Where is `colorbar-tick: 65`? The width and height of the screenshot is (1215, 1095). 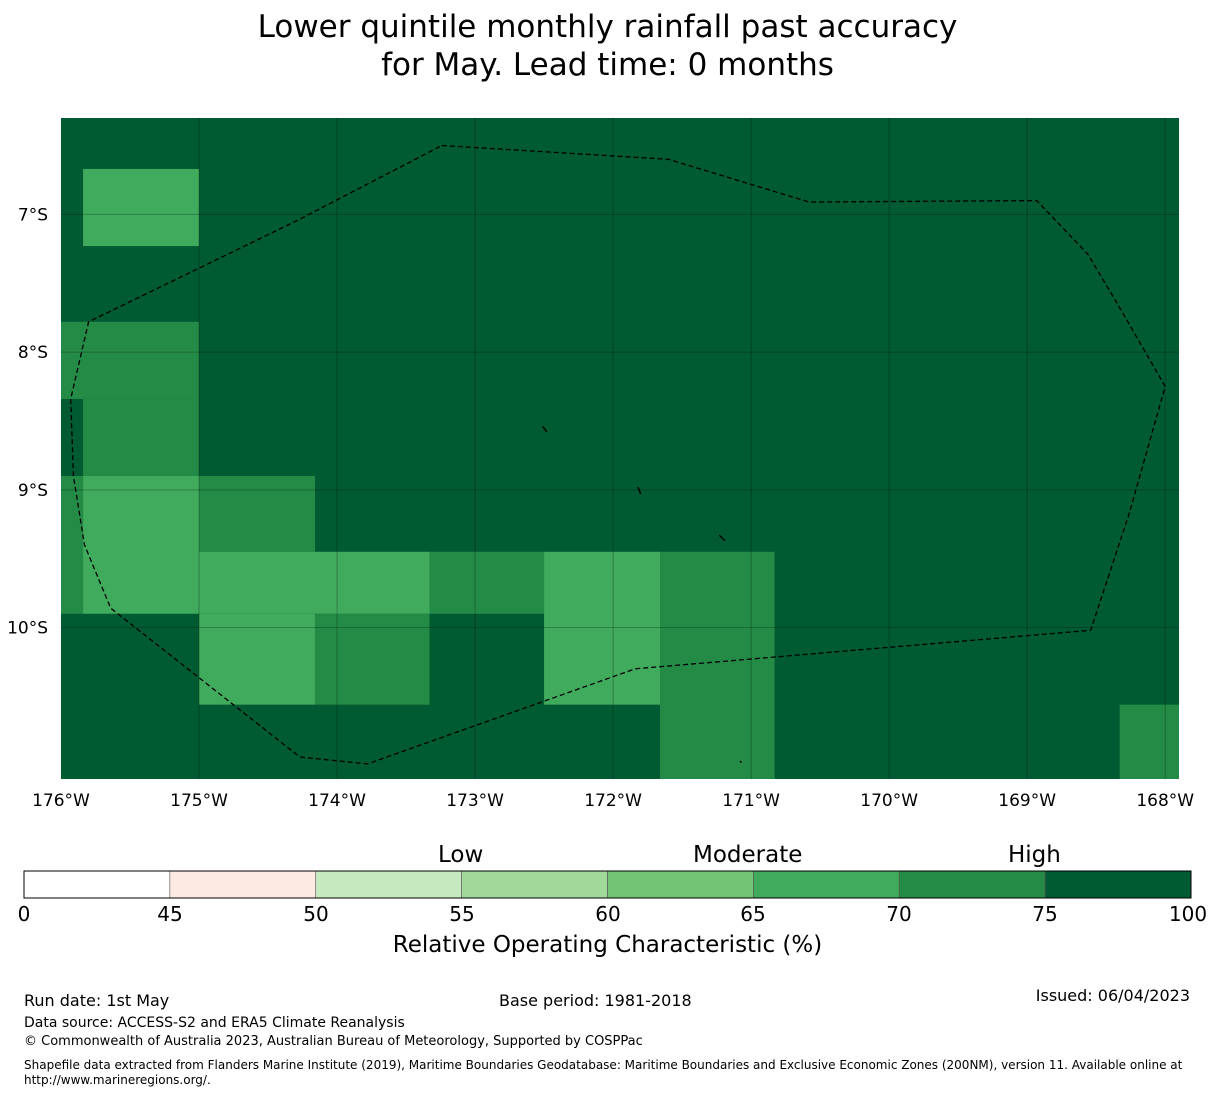 colorbar-tick: 65 is located at coordinates (753, 914).